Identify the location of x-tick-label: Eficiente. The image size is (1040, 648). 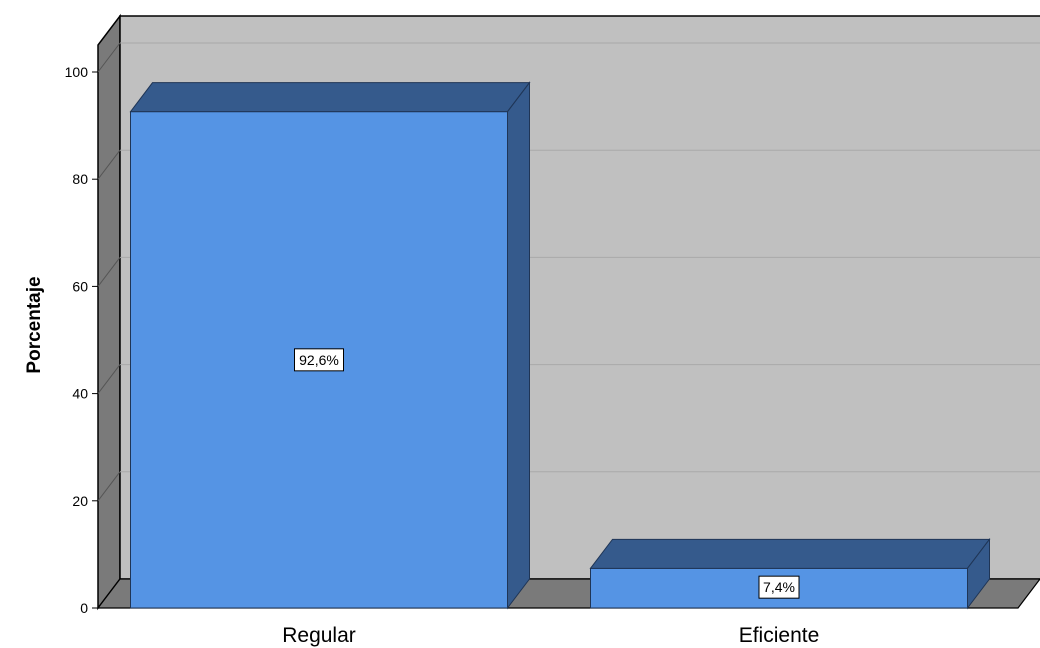
(779, 635).